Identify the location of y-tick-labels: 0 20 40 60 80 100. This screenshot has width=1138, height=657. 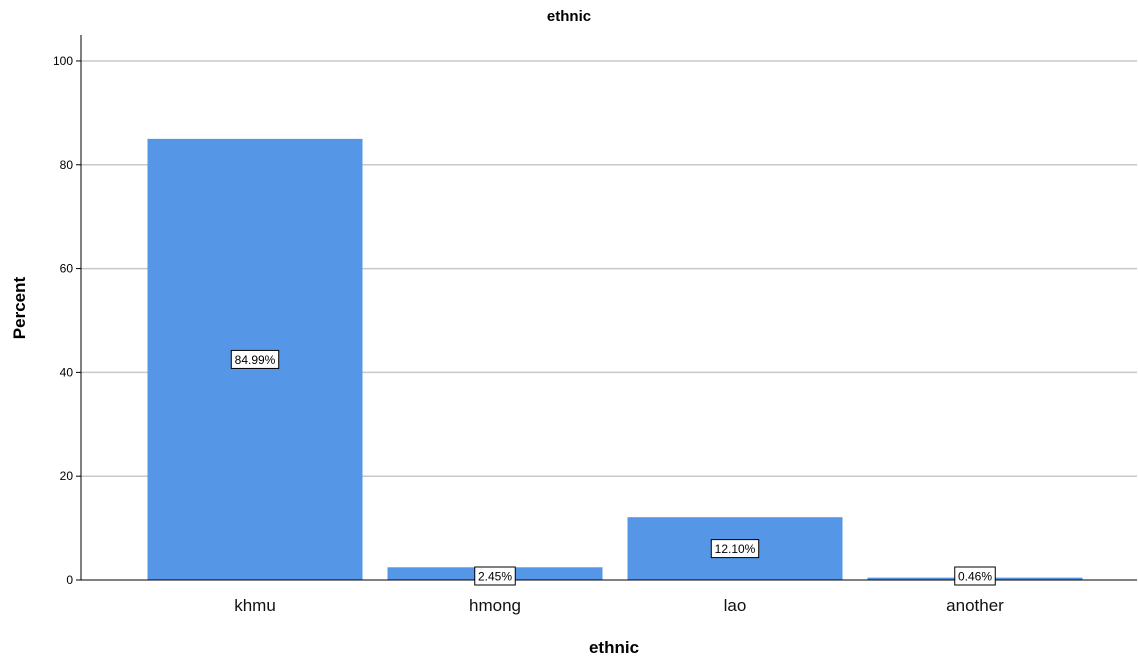
(63, 320).